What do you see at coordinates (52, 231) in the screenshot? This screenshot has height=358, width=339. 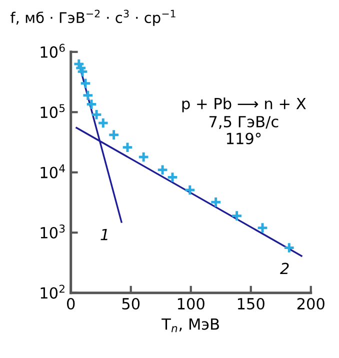 I see `y-tick-label: 10$^{3}$` at bounding box center [52, 231].